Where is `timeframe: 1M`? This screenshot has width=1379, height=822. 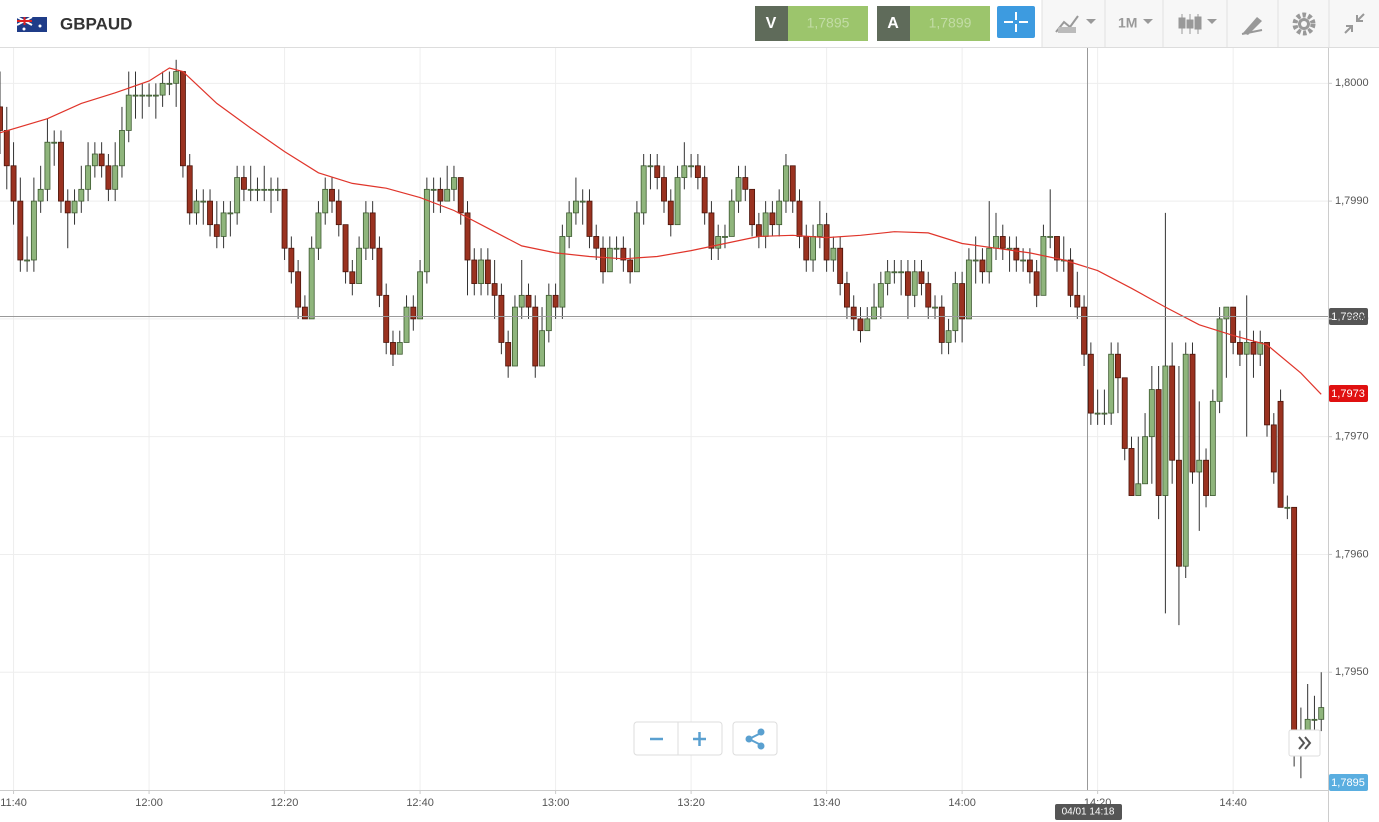
timeframe: 1M is located at coordinates (1127, 23).